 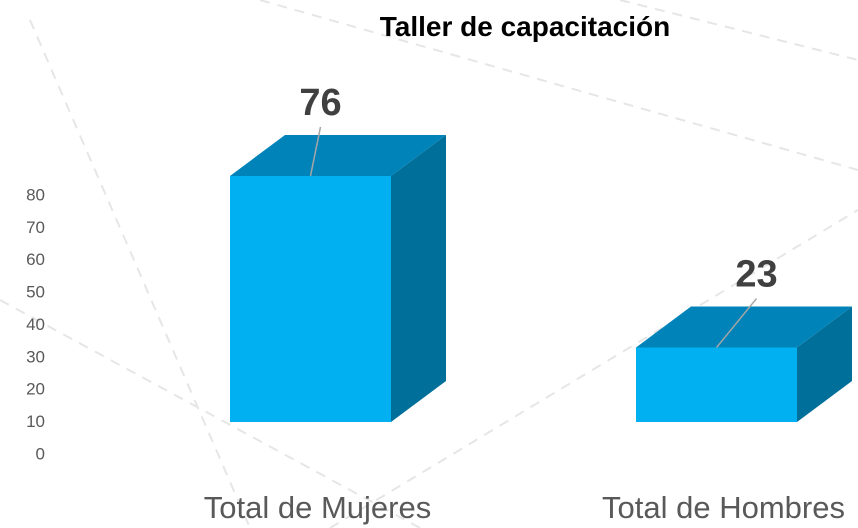 I want to click on y-tick-label: 30, so click(x=35, y=356).